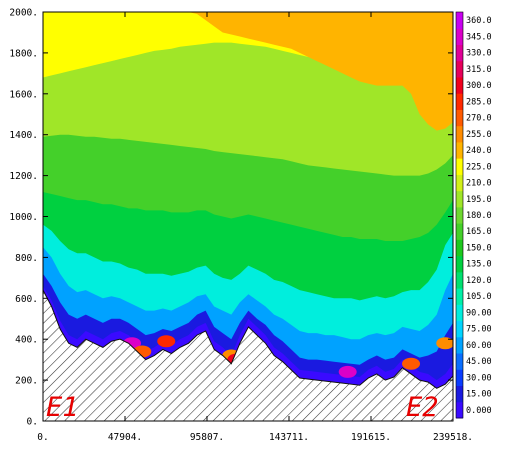 The height and width of the screenshot is (457, 506). I want to click on y-tick-label-9: 1800., so click(23, 53).